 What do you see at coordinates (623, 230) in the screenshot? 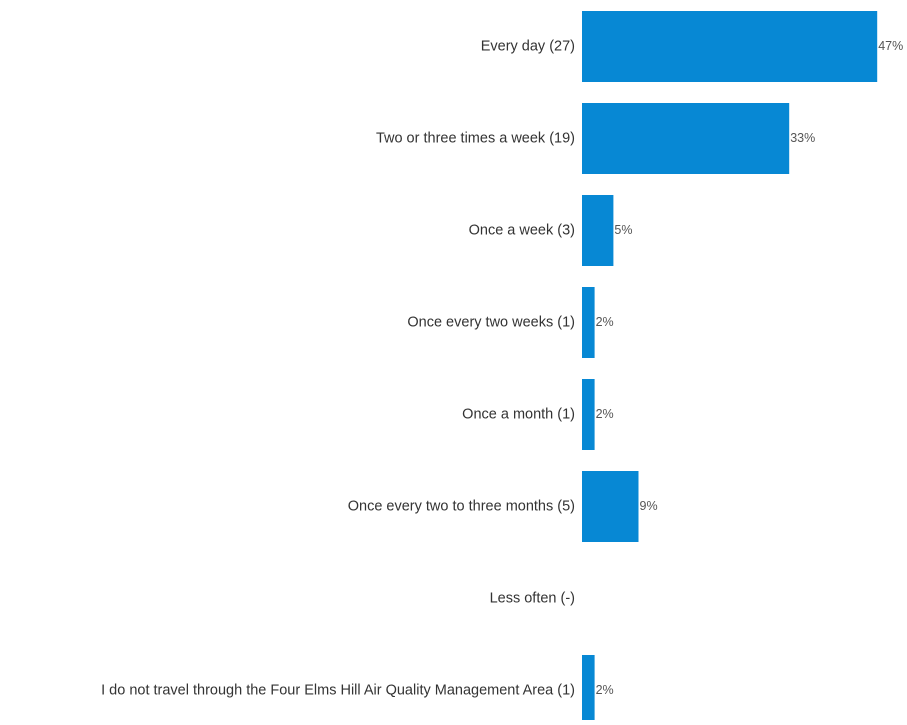
I see `value-label: 5%` at bounding box center [623, 230].